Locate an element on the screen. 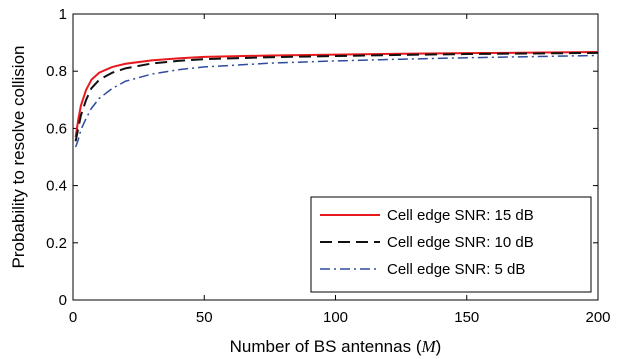 The width and height of the screenshot is (626, 359). legend-label-5db: Cell edge SNR: 5 dB is located at coordinates (456, 269).